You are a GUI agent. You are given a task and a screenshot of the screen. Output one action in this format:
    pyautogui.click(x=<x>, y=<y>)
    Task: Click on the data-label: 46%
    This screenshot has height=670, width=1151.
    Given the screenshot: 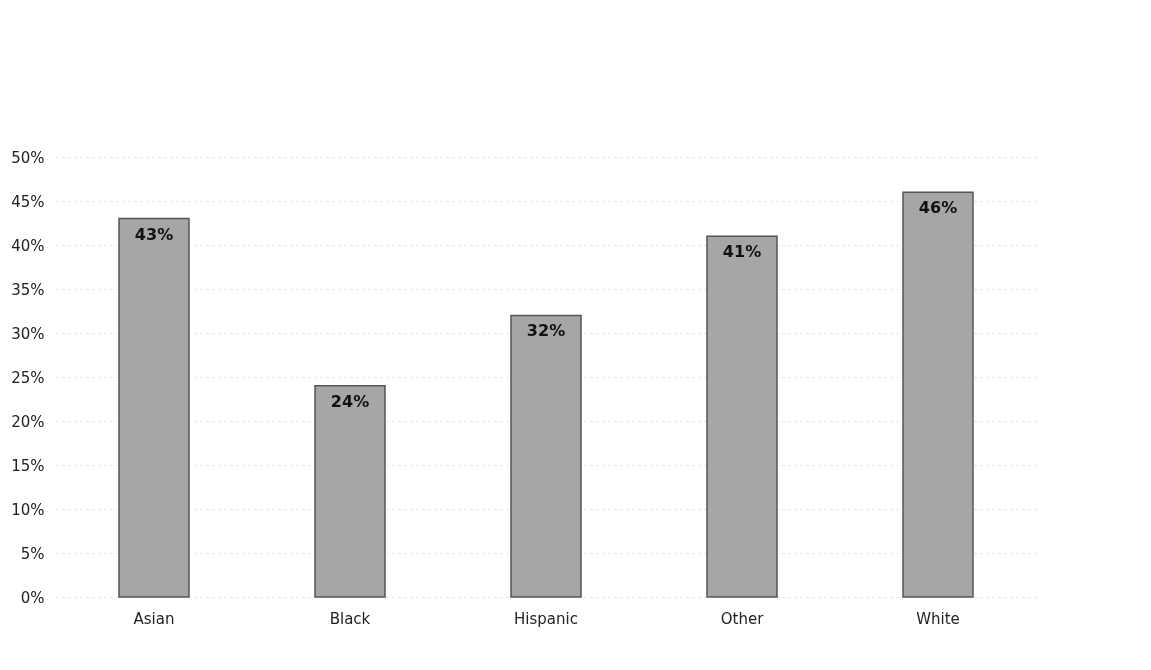 What is the action you would take?
    pyautogui.click(x=938, y=208)
    